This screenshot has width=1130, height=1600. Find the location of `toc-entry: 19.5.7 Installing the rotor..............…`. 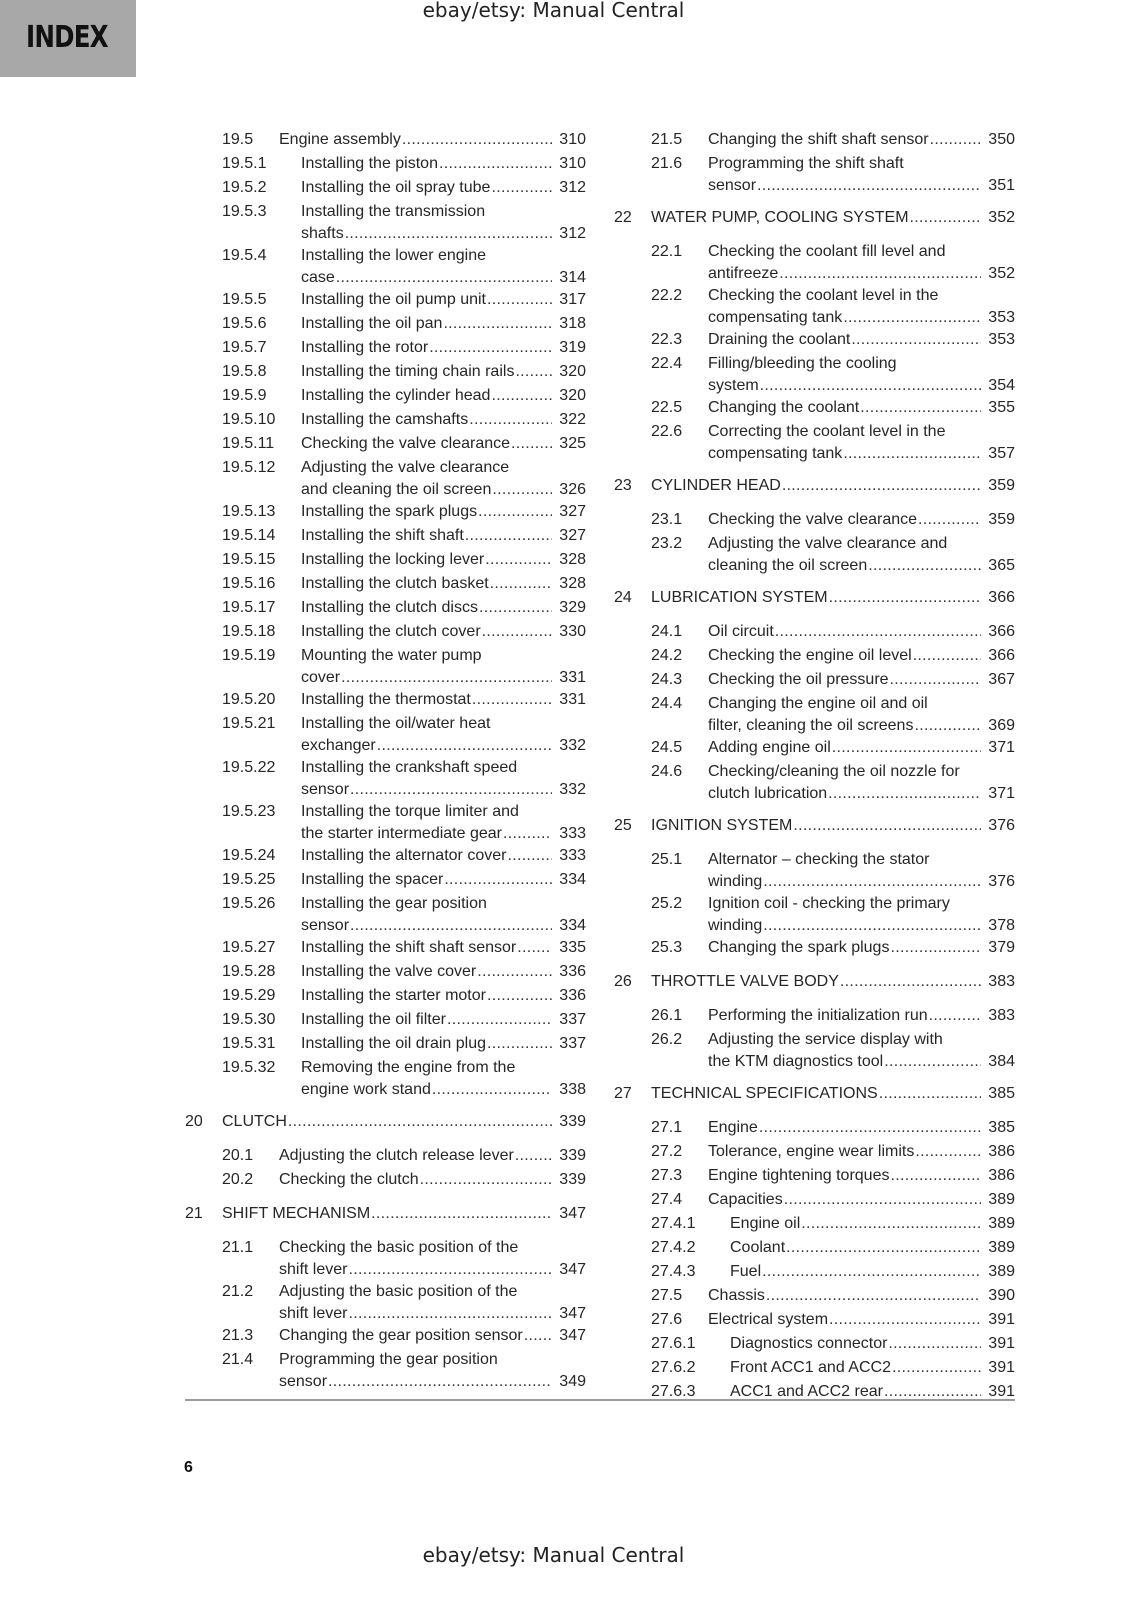

toc-entry: 19.5.7 Installing the rotor..............… is located at coordinates (385, 348).